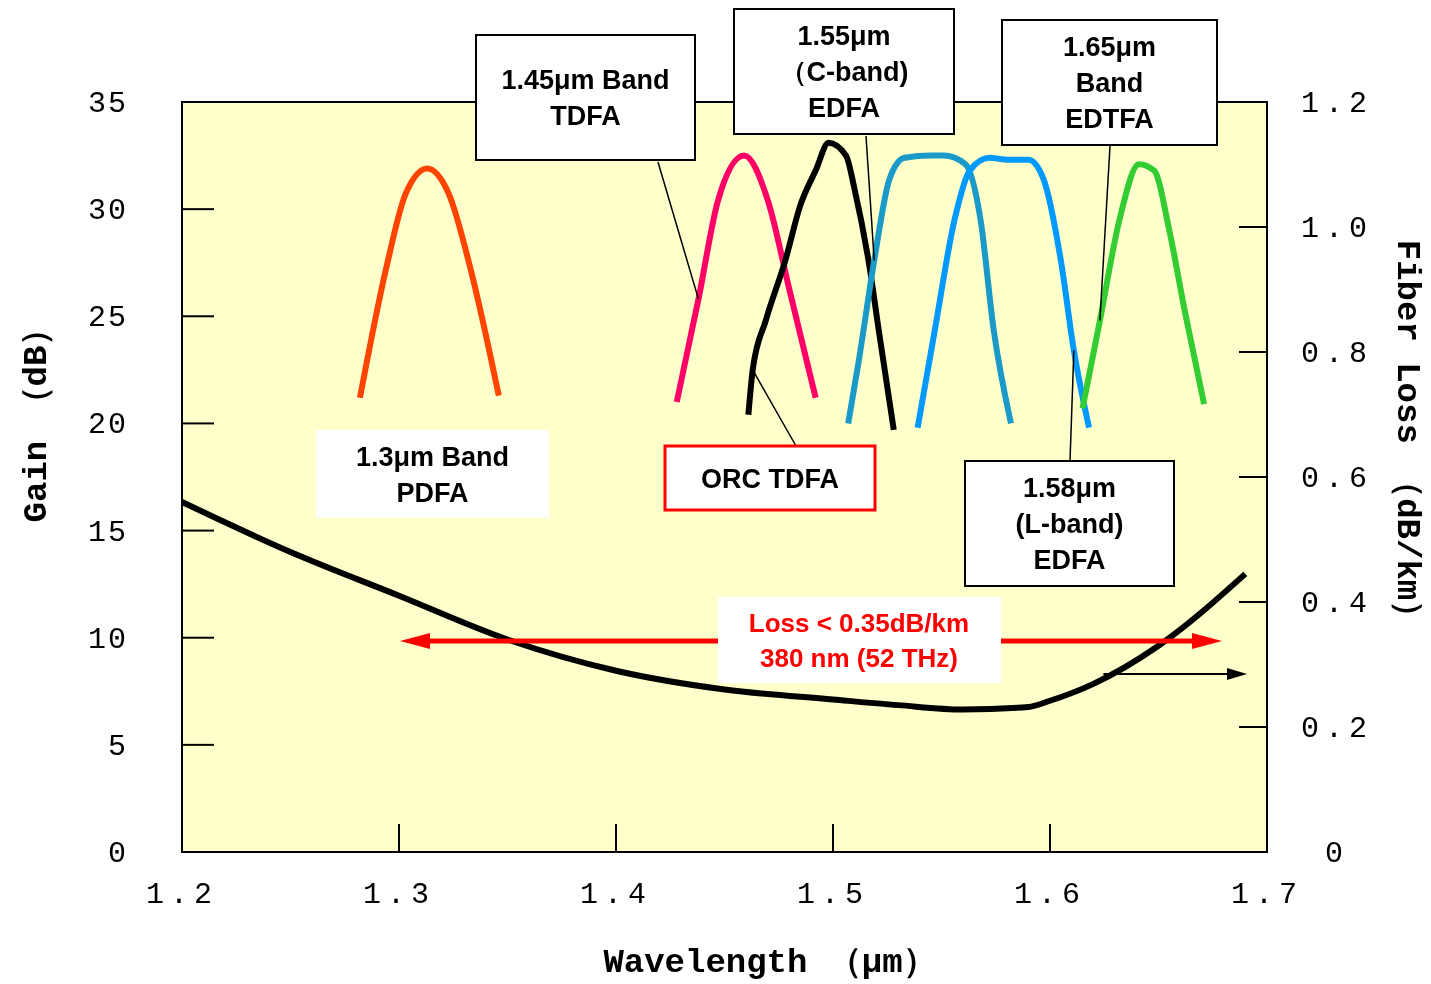 The height and width of the screenshot is (984, 1431). Describe the element at coordinates (1109, 83) in the screenshot. I see `series-label: 1.65μm Band EDTFA` at that location.